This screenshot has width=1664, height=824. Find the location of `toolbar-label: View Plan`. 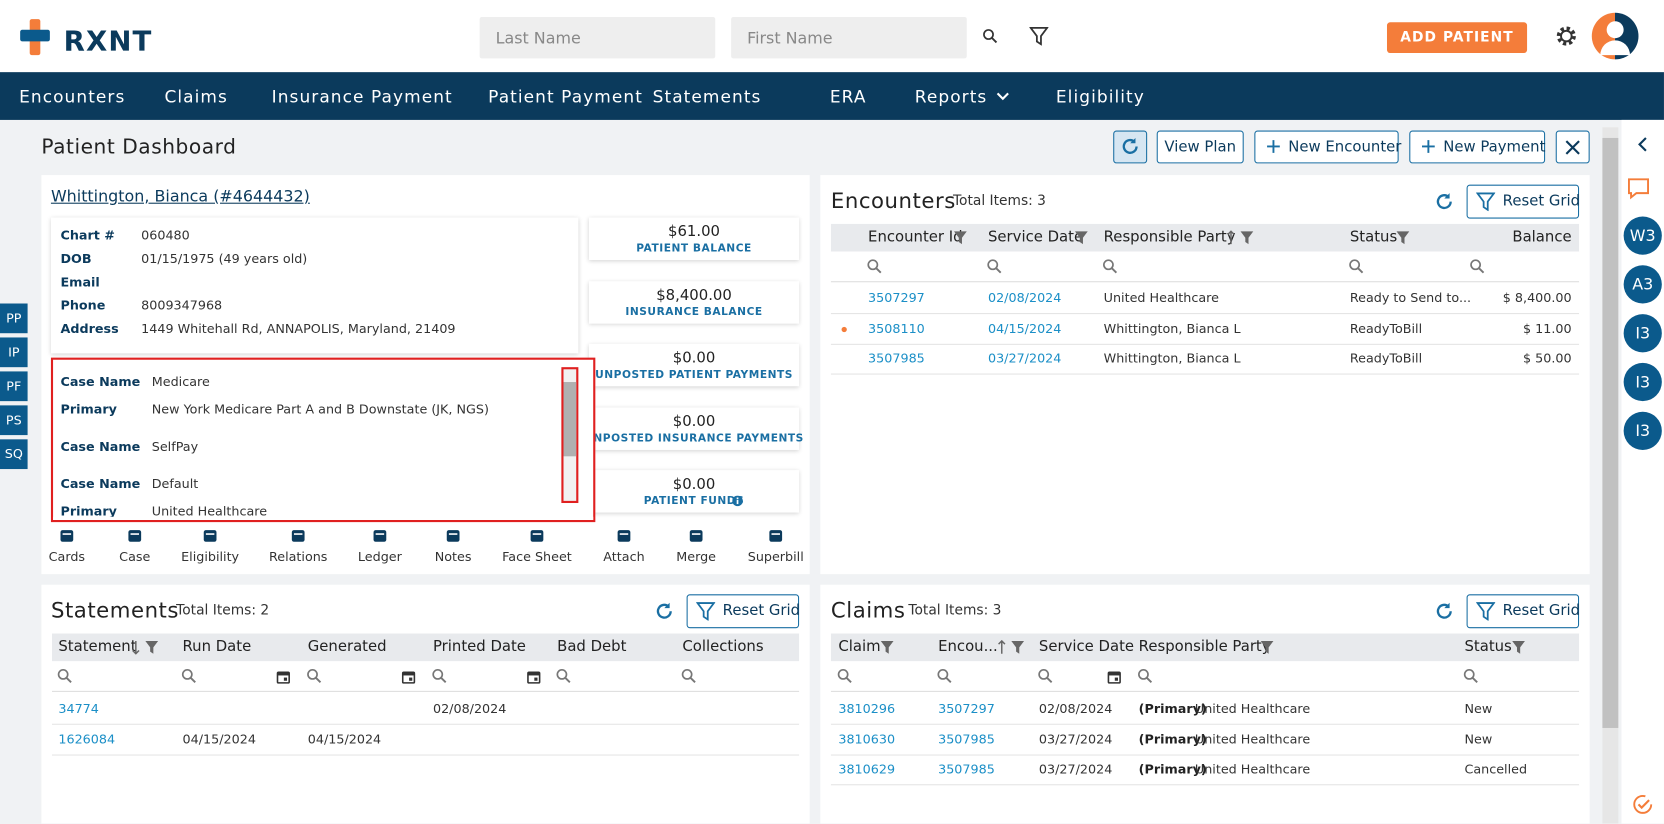

toolbar-label: View Plan is located at coordinates (1200, 147).